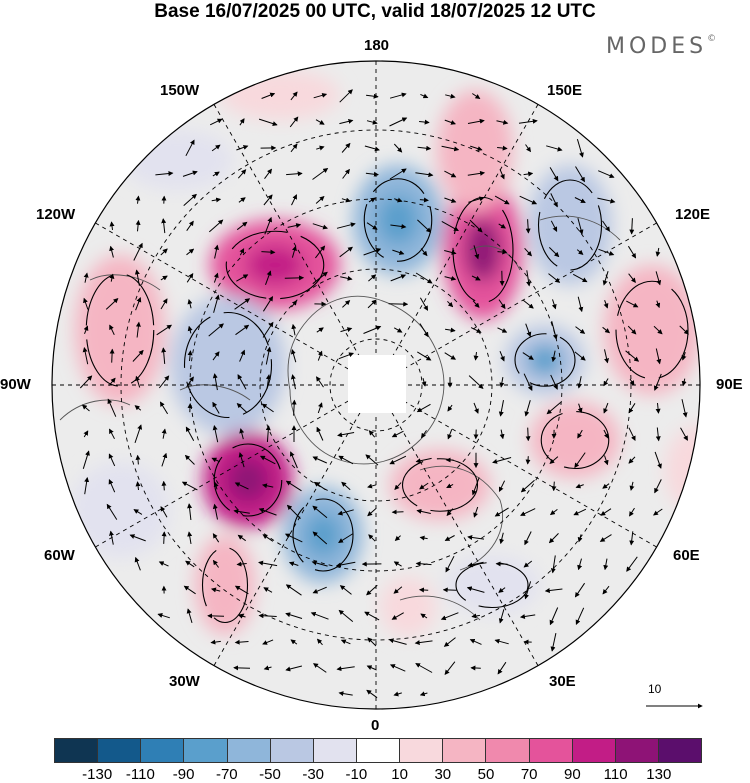 The width and height of the screenshot is (750, 783). Describe the element at coordinates (572, 774) in the screenshot. I see `colorbar-tick-label: 90` at that location.